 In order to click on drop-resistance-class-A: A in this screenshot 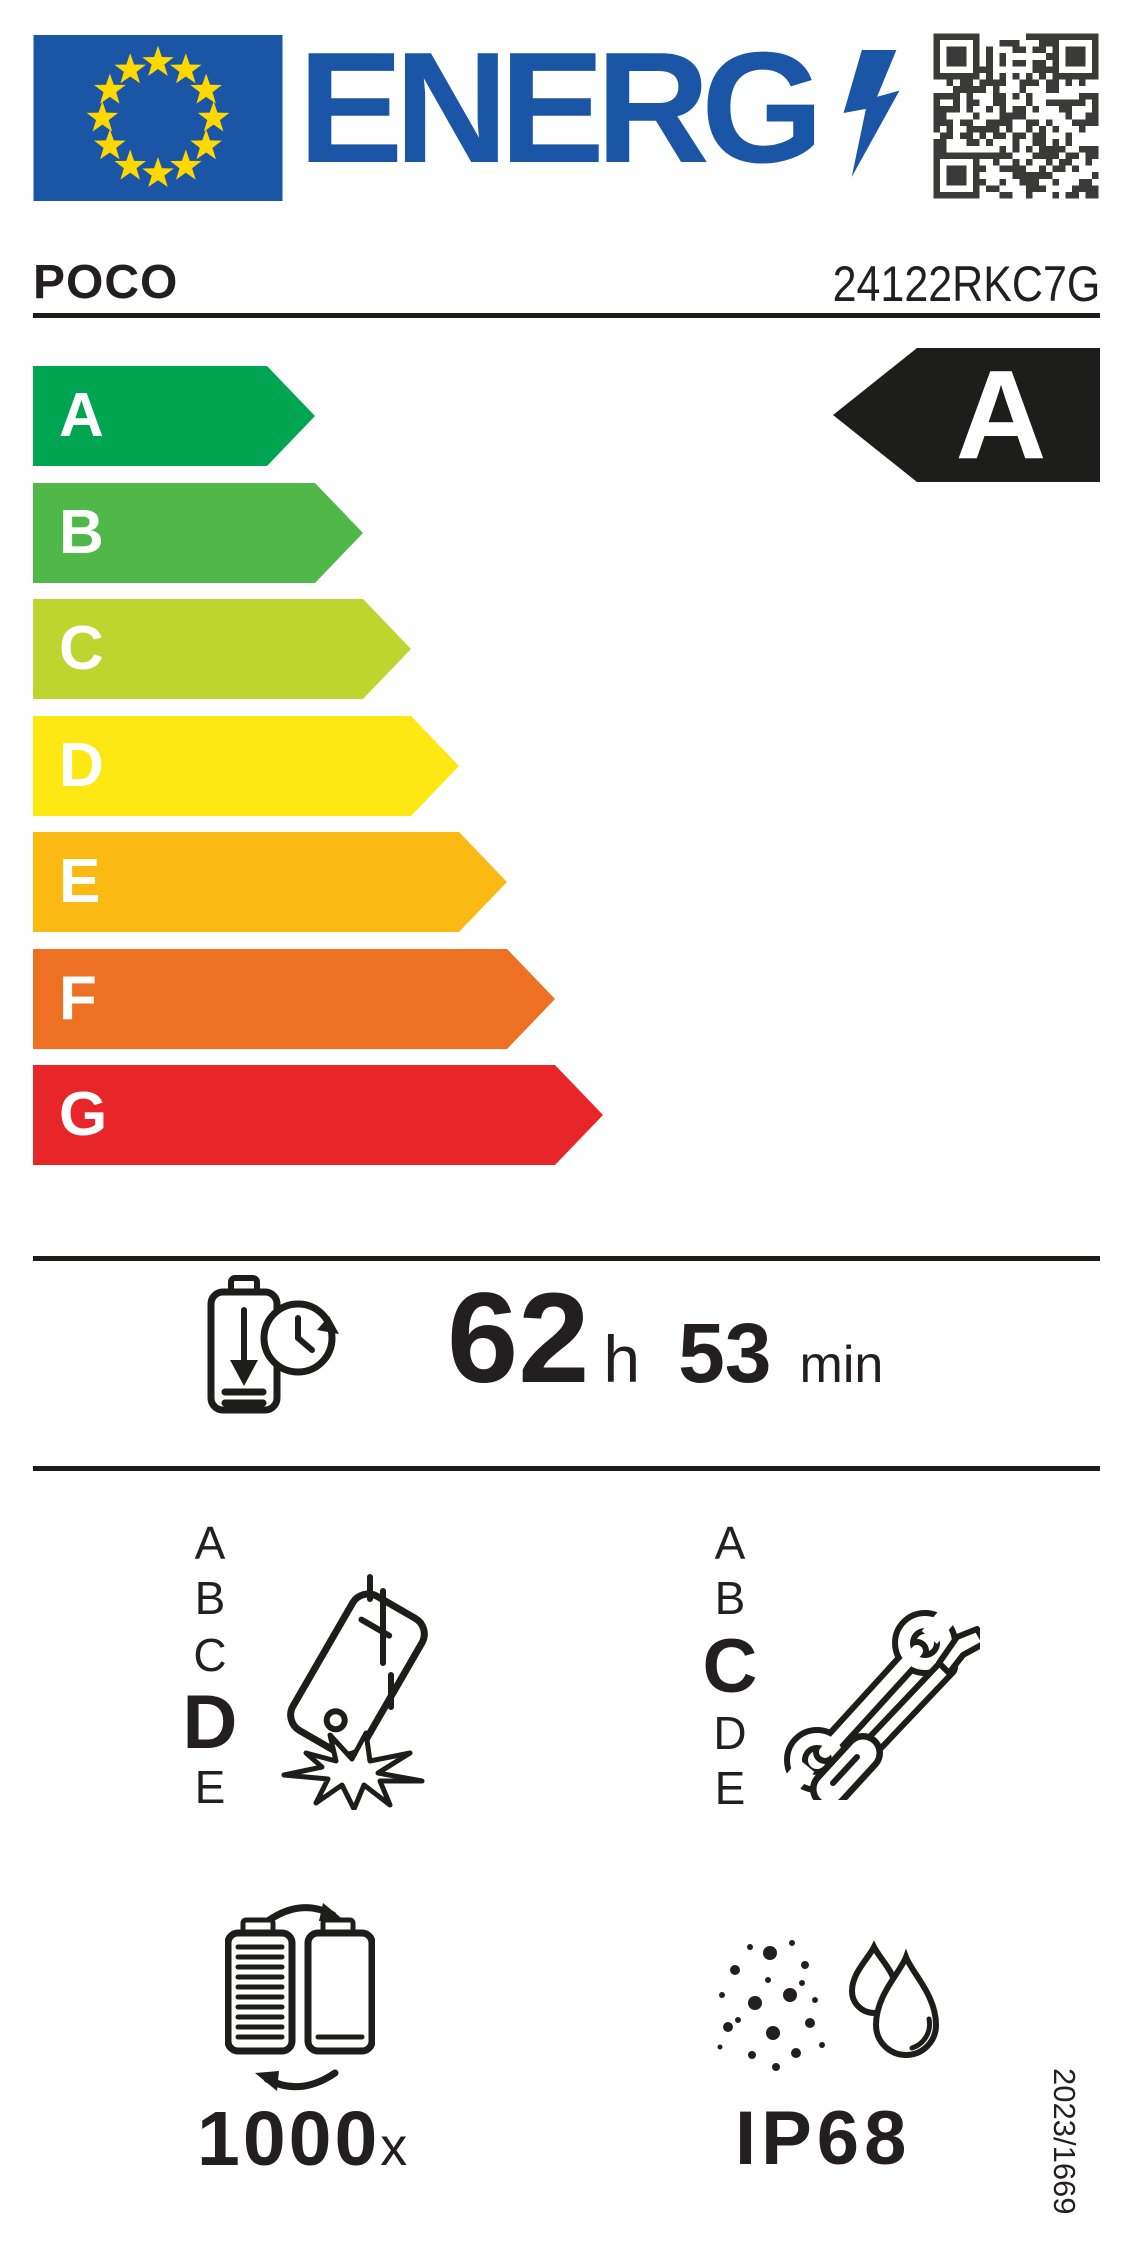, I will do `click(210, 1543)`.